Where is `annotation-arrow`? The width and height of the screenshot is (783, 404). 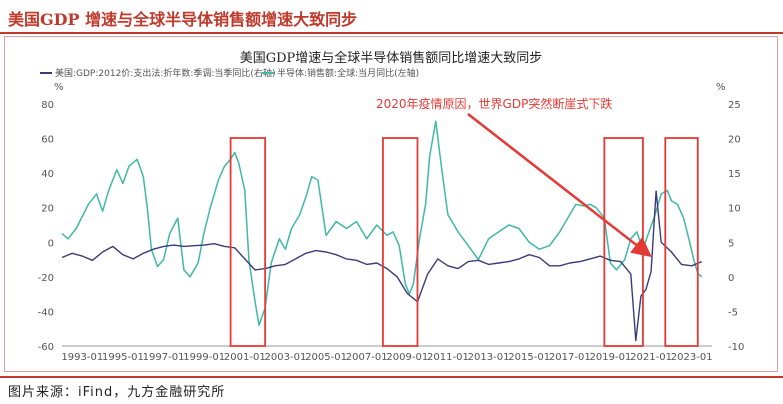
annotation-arrow is located at coordinates (559, 185).